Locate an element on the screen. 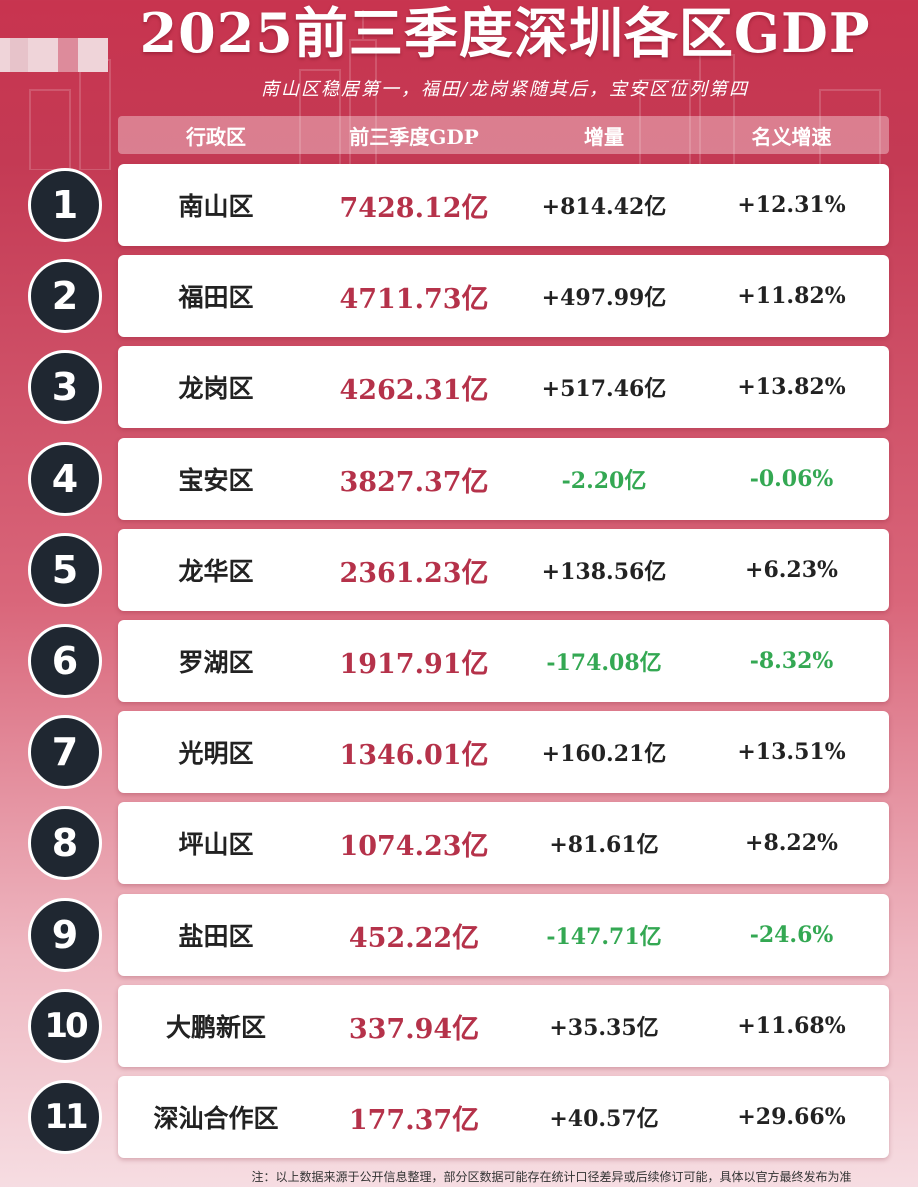 This screenshot has height=1187, width=918. skyline-decoration is located at coordinates (455, 90).